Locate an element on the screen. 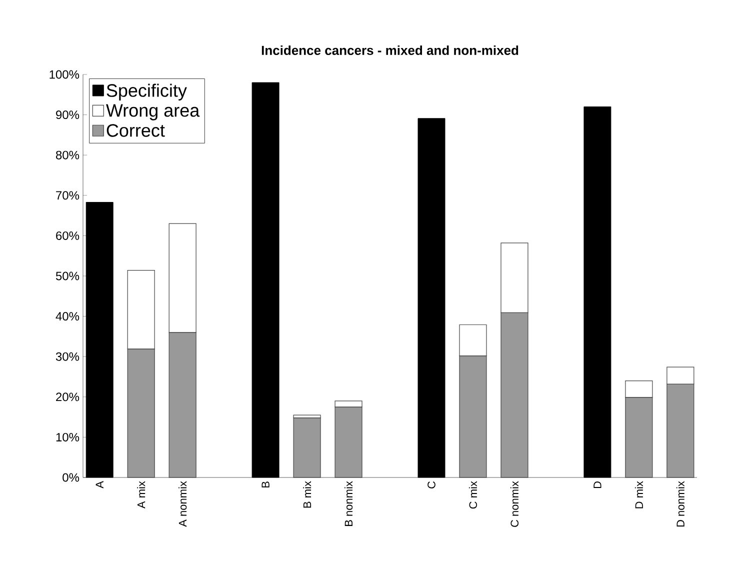 This screenshot has width=745, height=571. y-tick-label: 80% is located at coordinates (68, 155).